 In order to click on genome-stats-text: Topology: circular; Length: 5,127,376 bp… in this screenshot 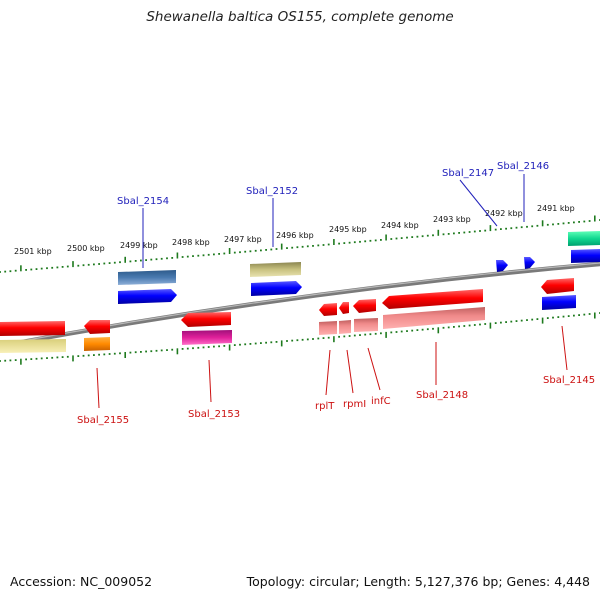, I will do `click(418, 581)`.